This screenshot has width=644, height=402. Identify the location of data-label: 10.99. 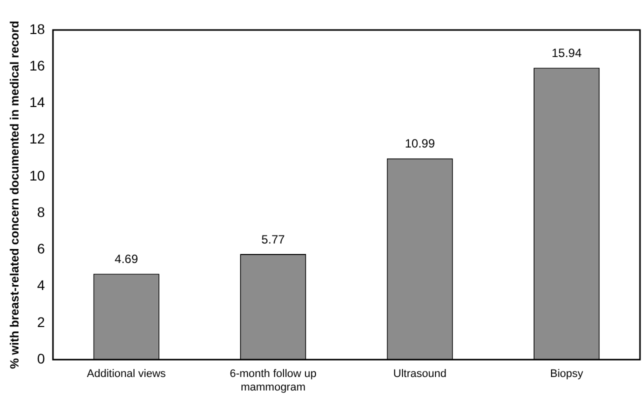
(420, 143).